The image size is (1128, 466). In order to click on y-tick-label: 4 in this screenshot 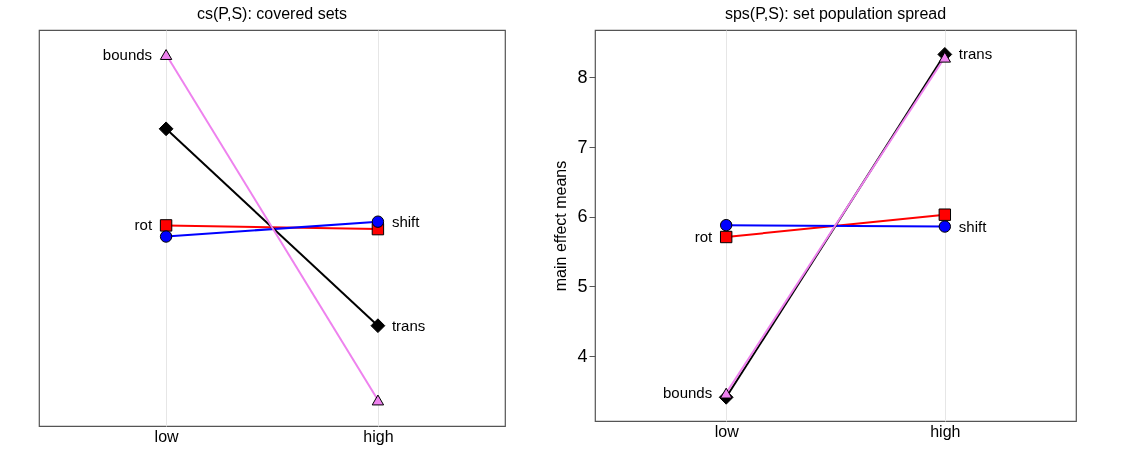, I will do `click(582, 355)`.